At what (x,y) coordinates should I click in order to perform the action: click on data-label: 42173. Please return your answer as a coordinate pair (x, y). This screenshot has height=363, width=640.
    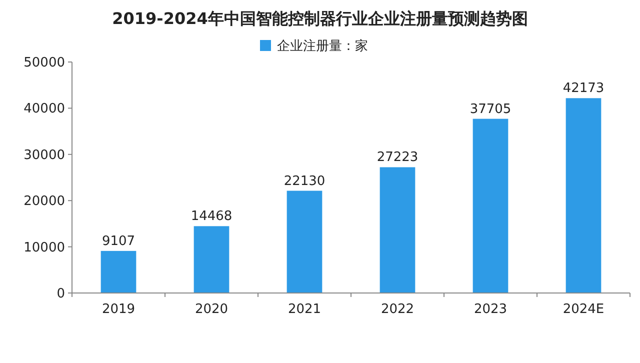
    Looking at the image, I should click on (583, 88).